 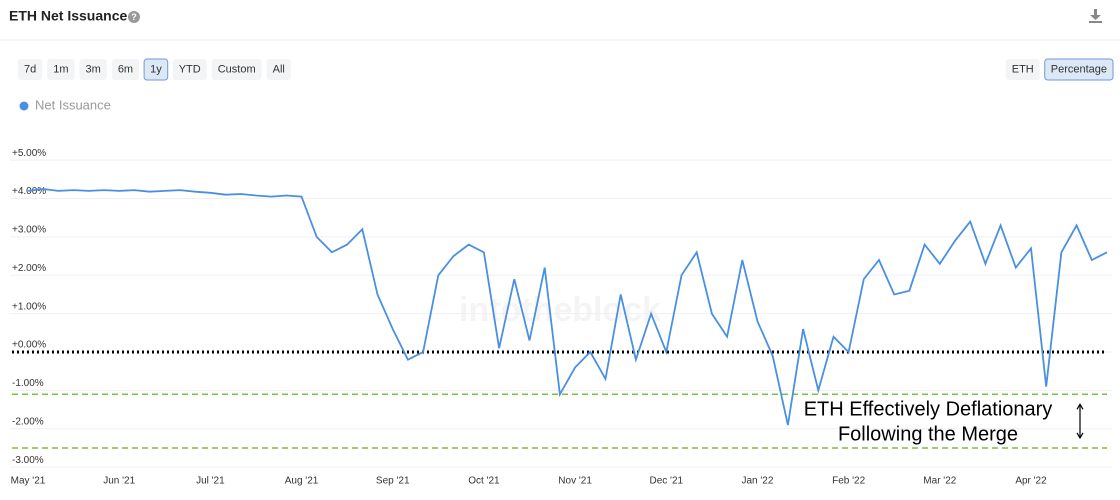 I want to click on x-tick-label: Jan '22, so click(x=757, y=481).